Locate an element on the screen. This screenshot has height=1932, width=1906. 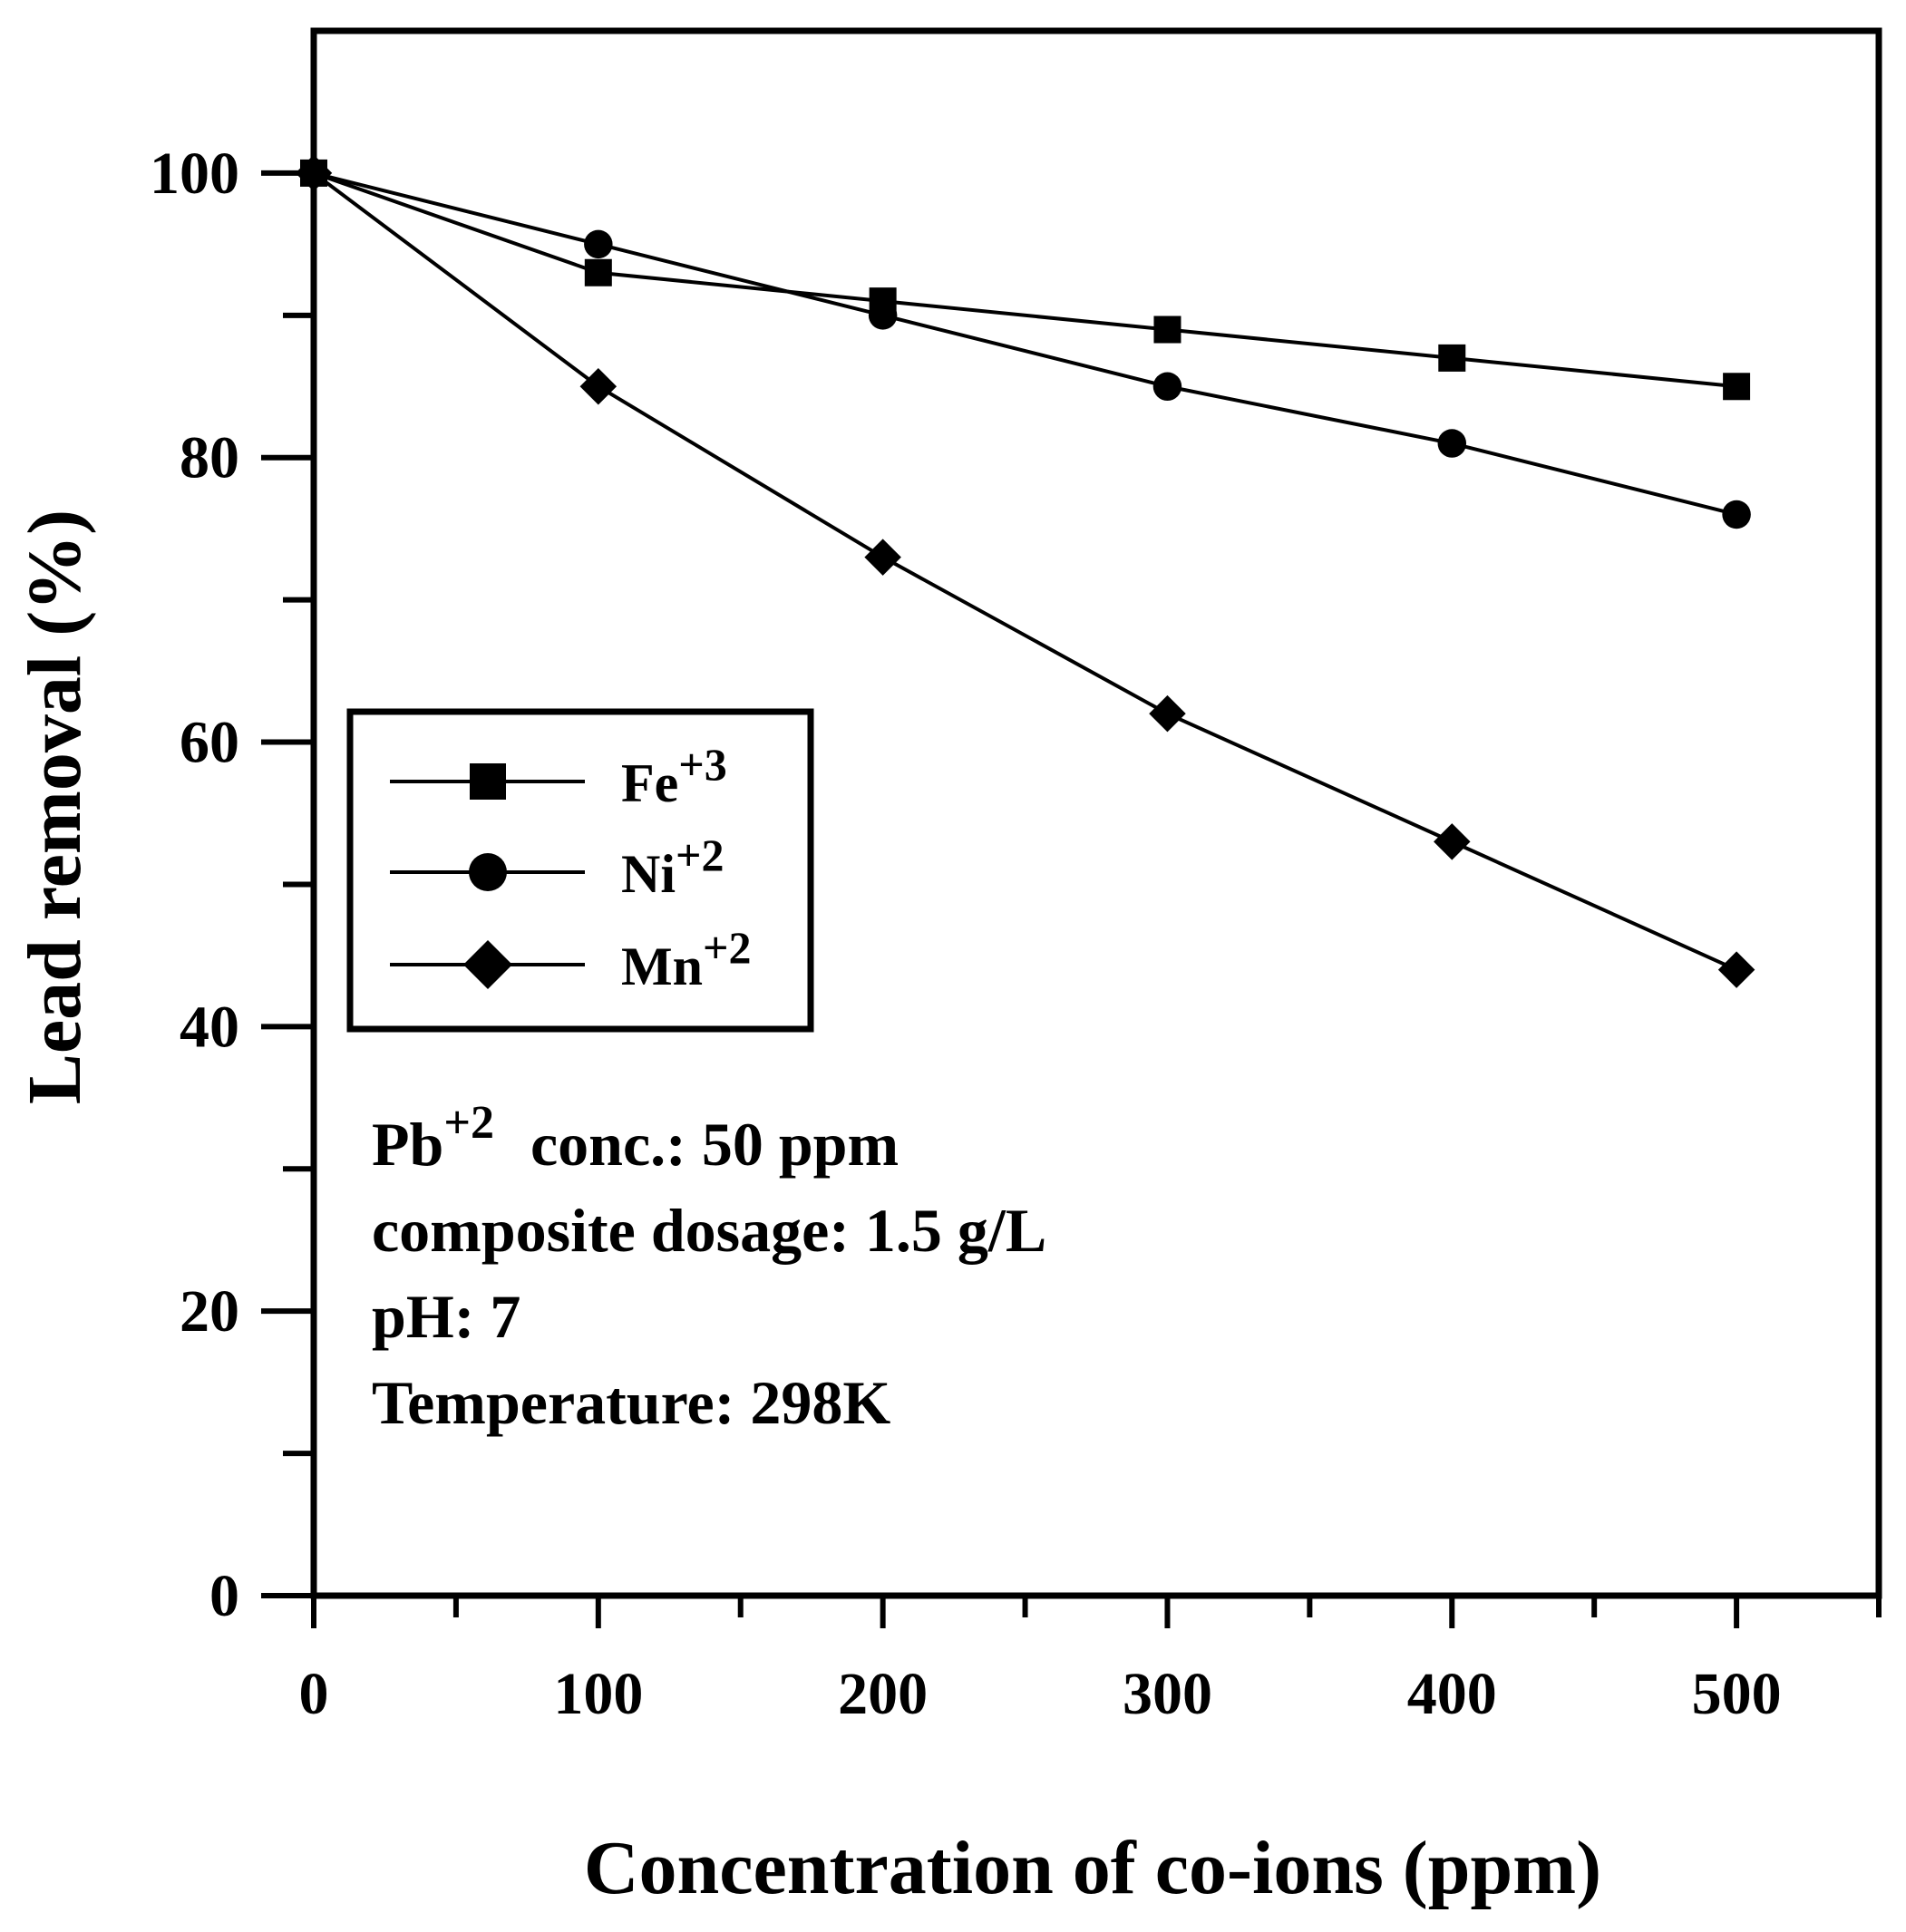
legend-mn-name: Mn is located at coordinates (662, 966).